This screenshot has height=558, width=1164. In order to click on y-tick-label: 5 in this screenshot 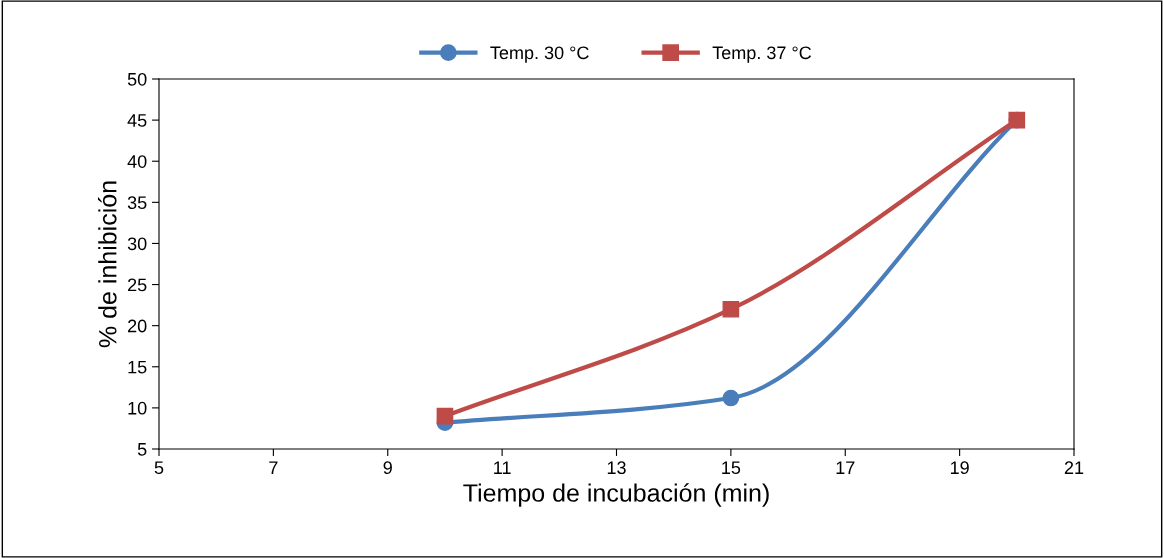, I will do `click(142, 449)`.